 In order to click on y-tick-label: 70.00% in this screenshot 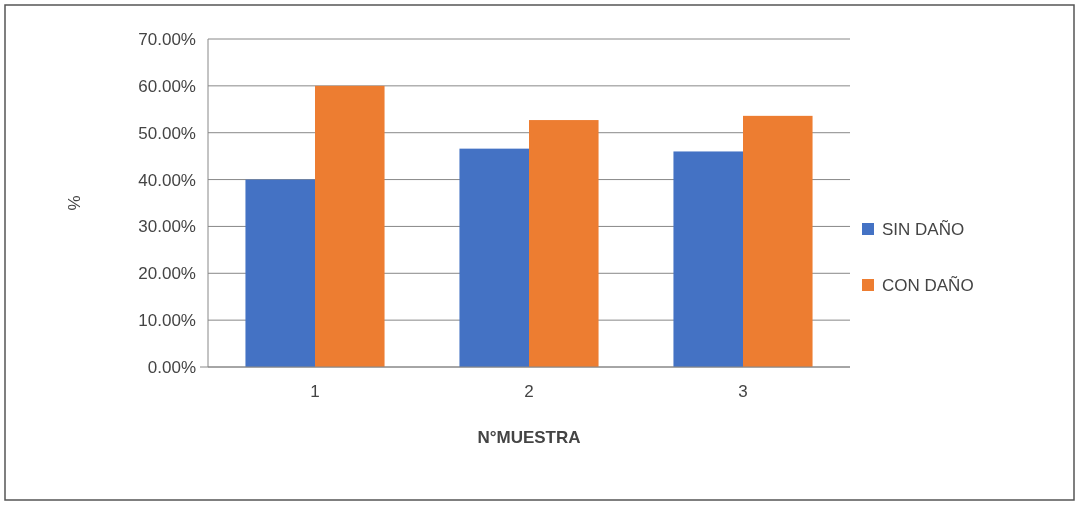, I will do `click(167, 39)`.